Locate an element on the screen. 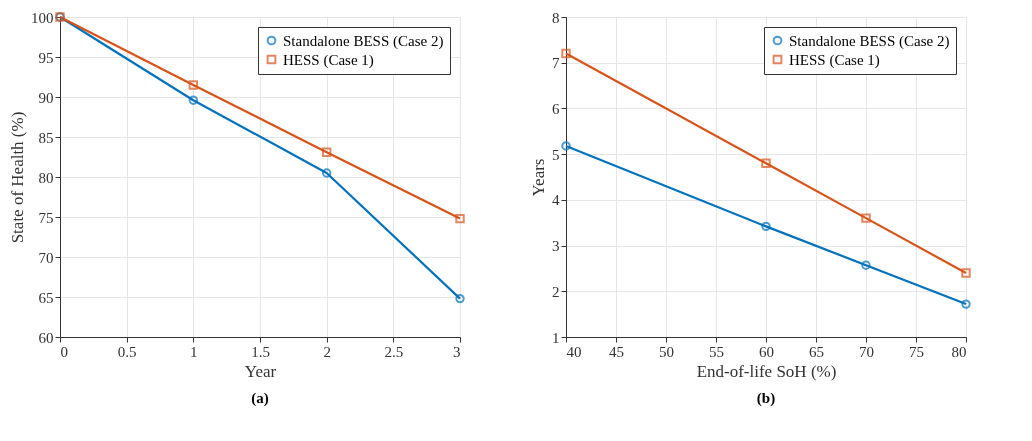  y-tick-label: 85 is located at coordinates (46, 137).